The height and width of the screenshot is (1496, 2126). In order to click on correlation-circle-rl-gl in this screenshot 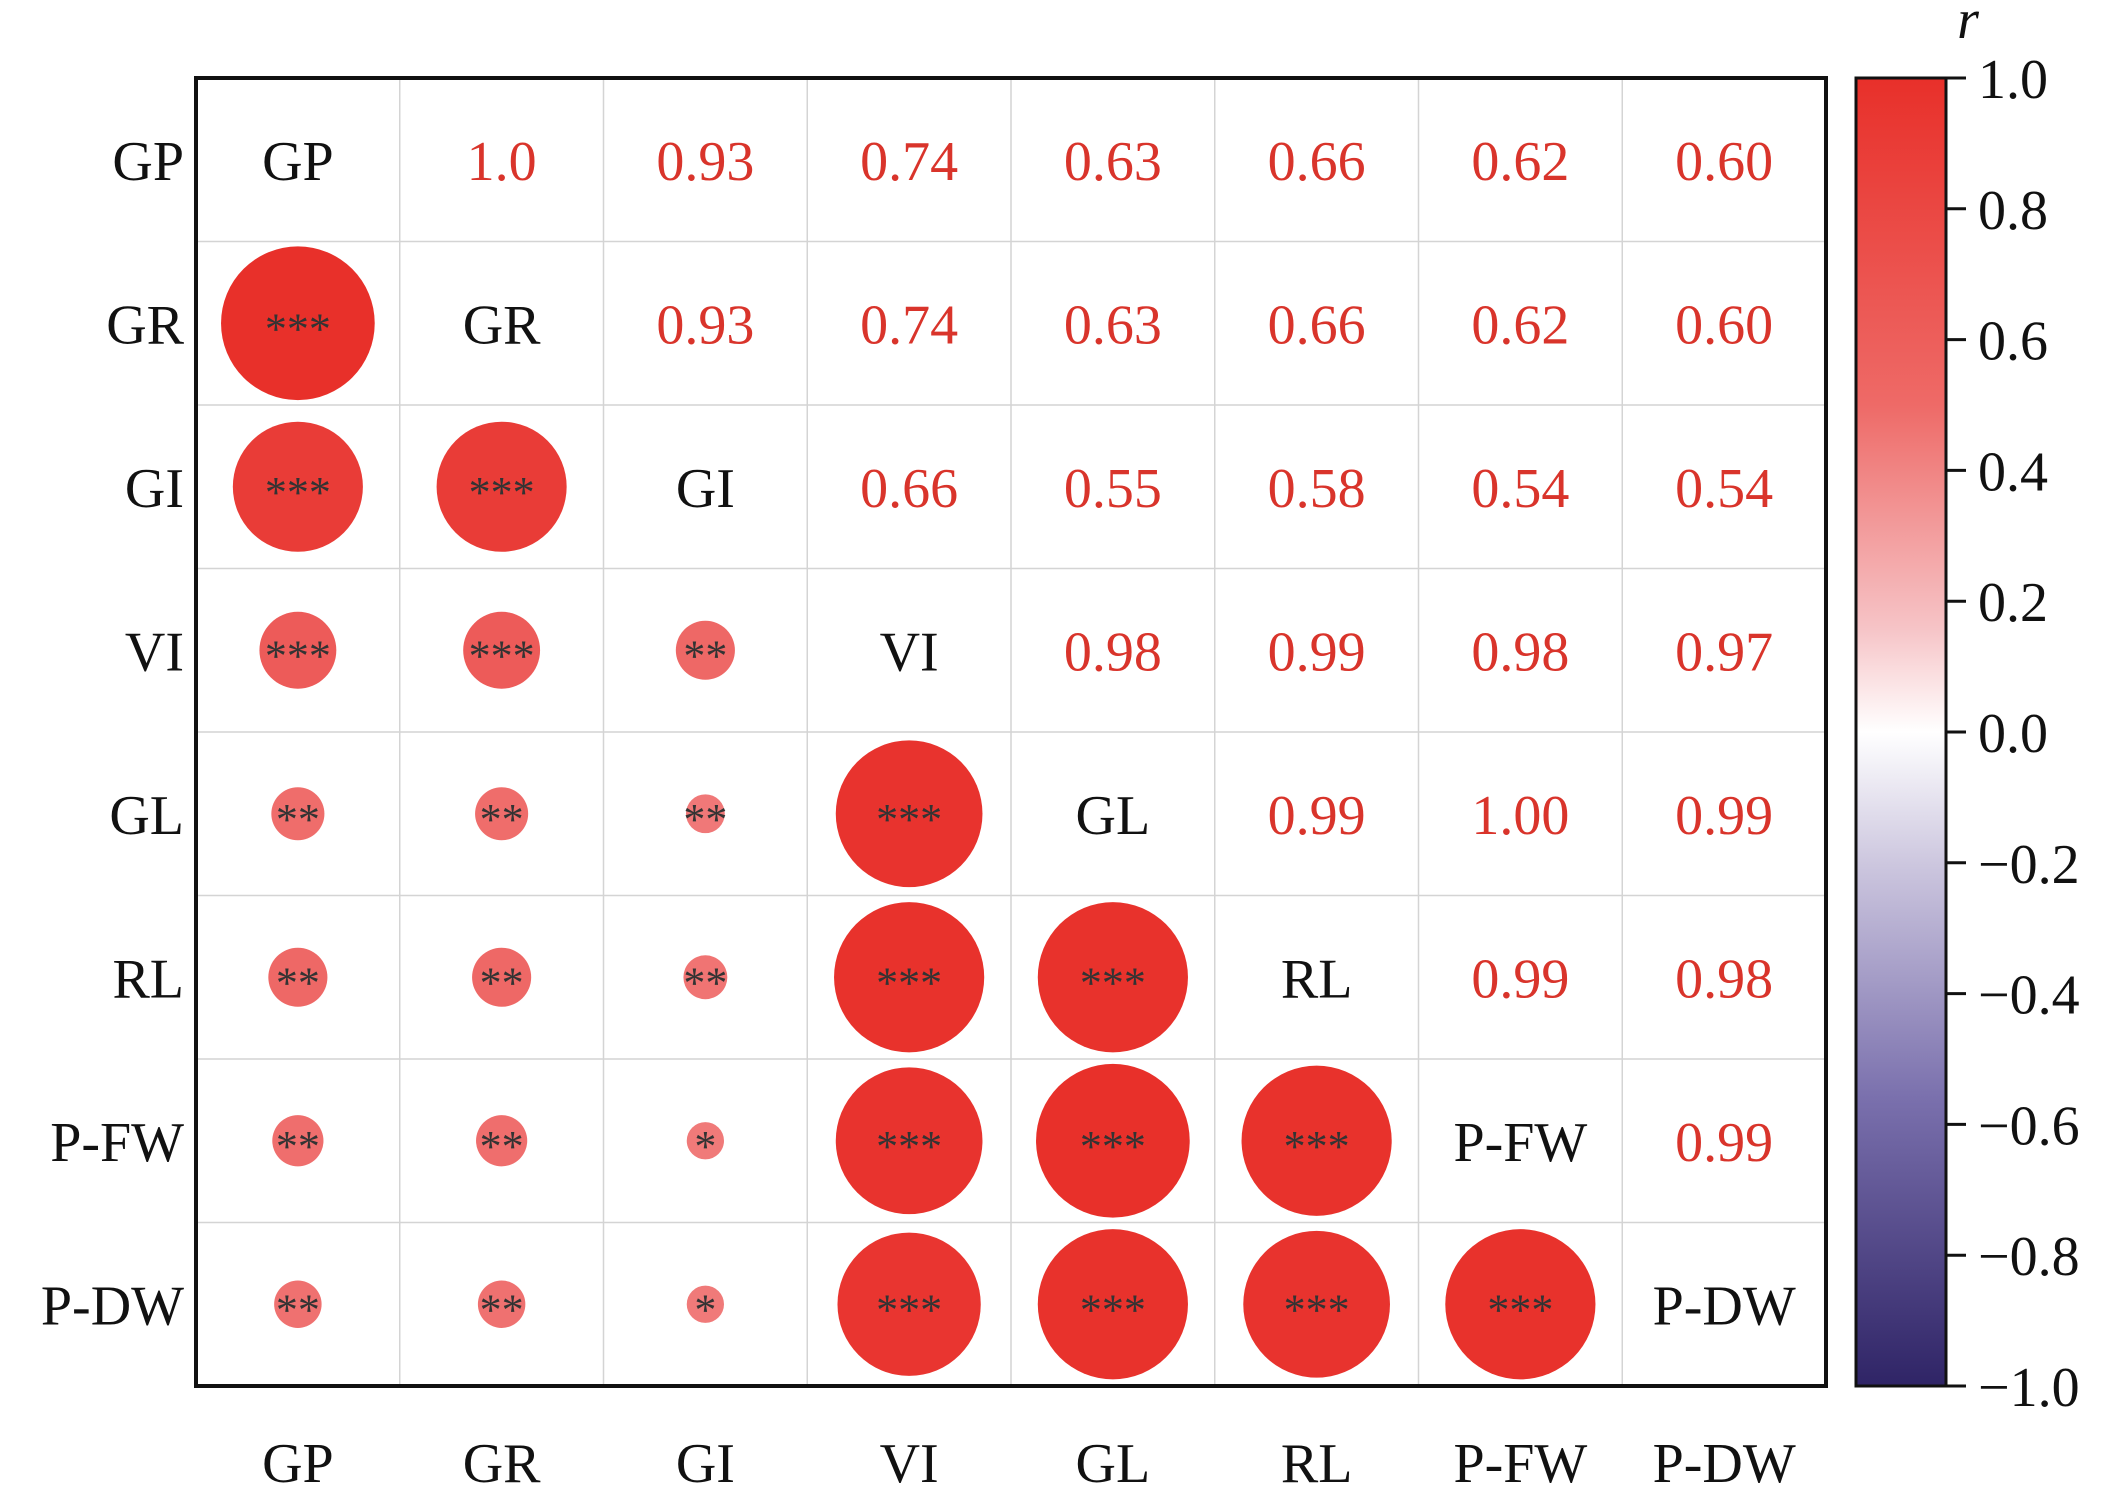, I will do `click(1112, 977)`.